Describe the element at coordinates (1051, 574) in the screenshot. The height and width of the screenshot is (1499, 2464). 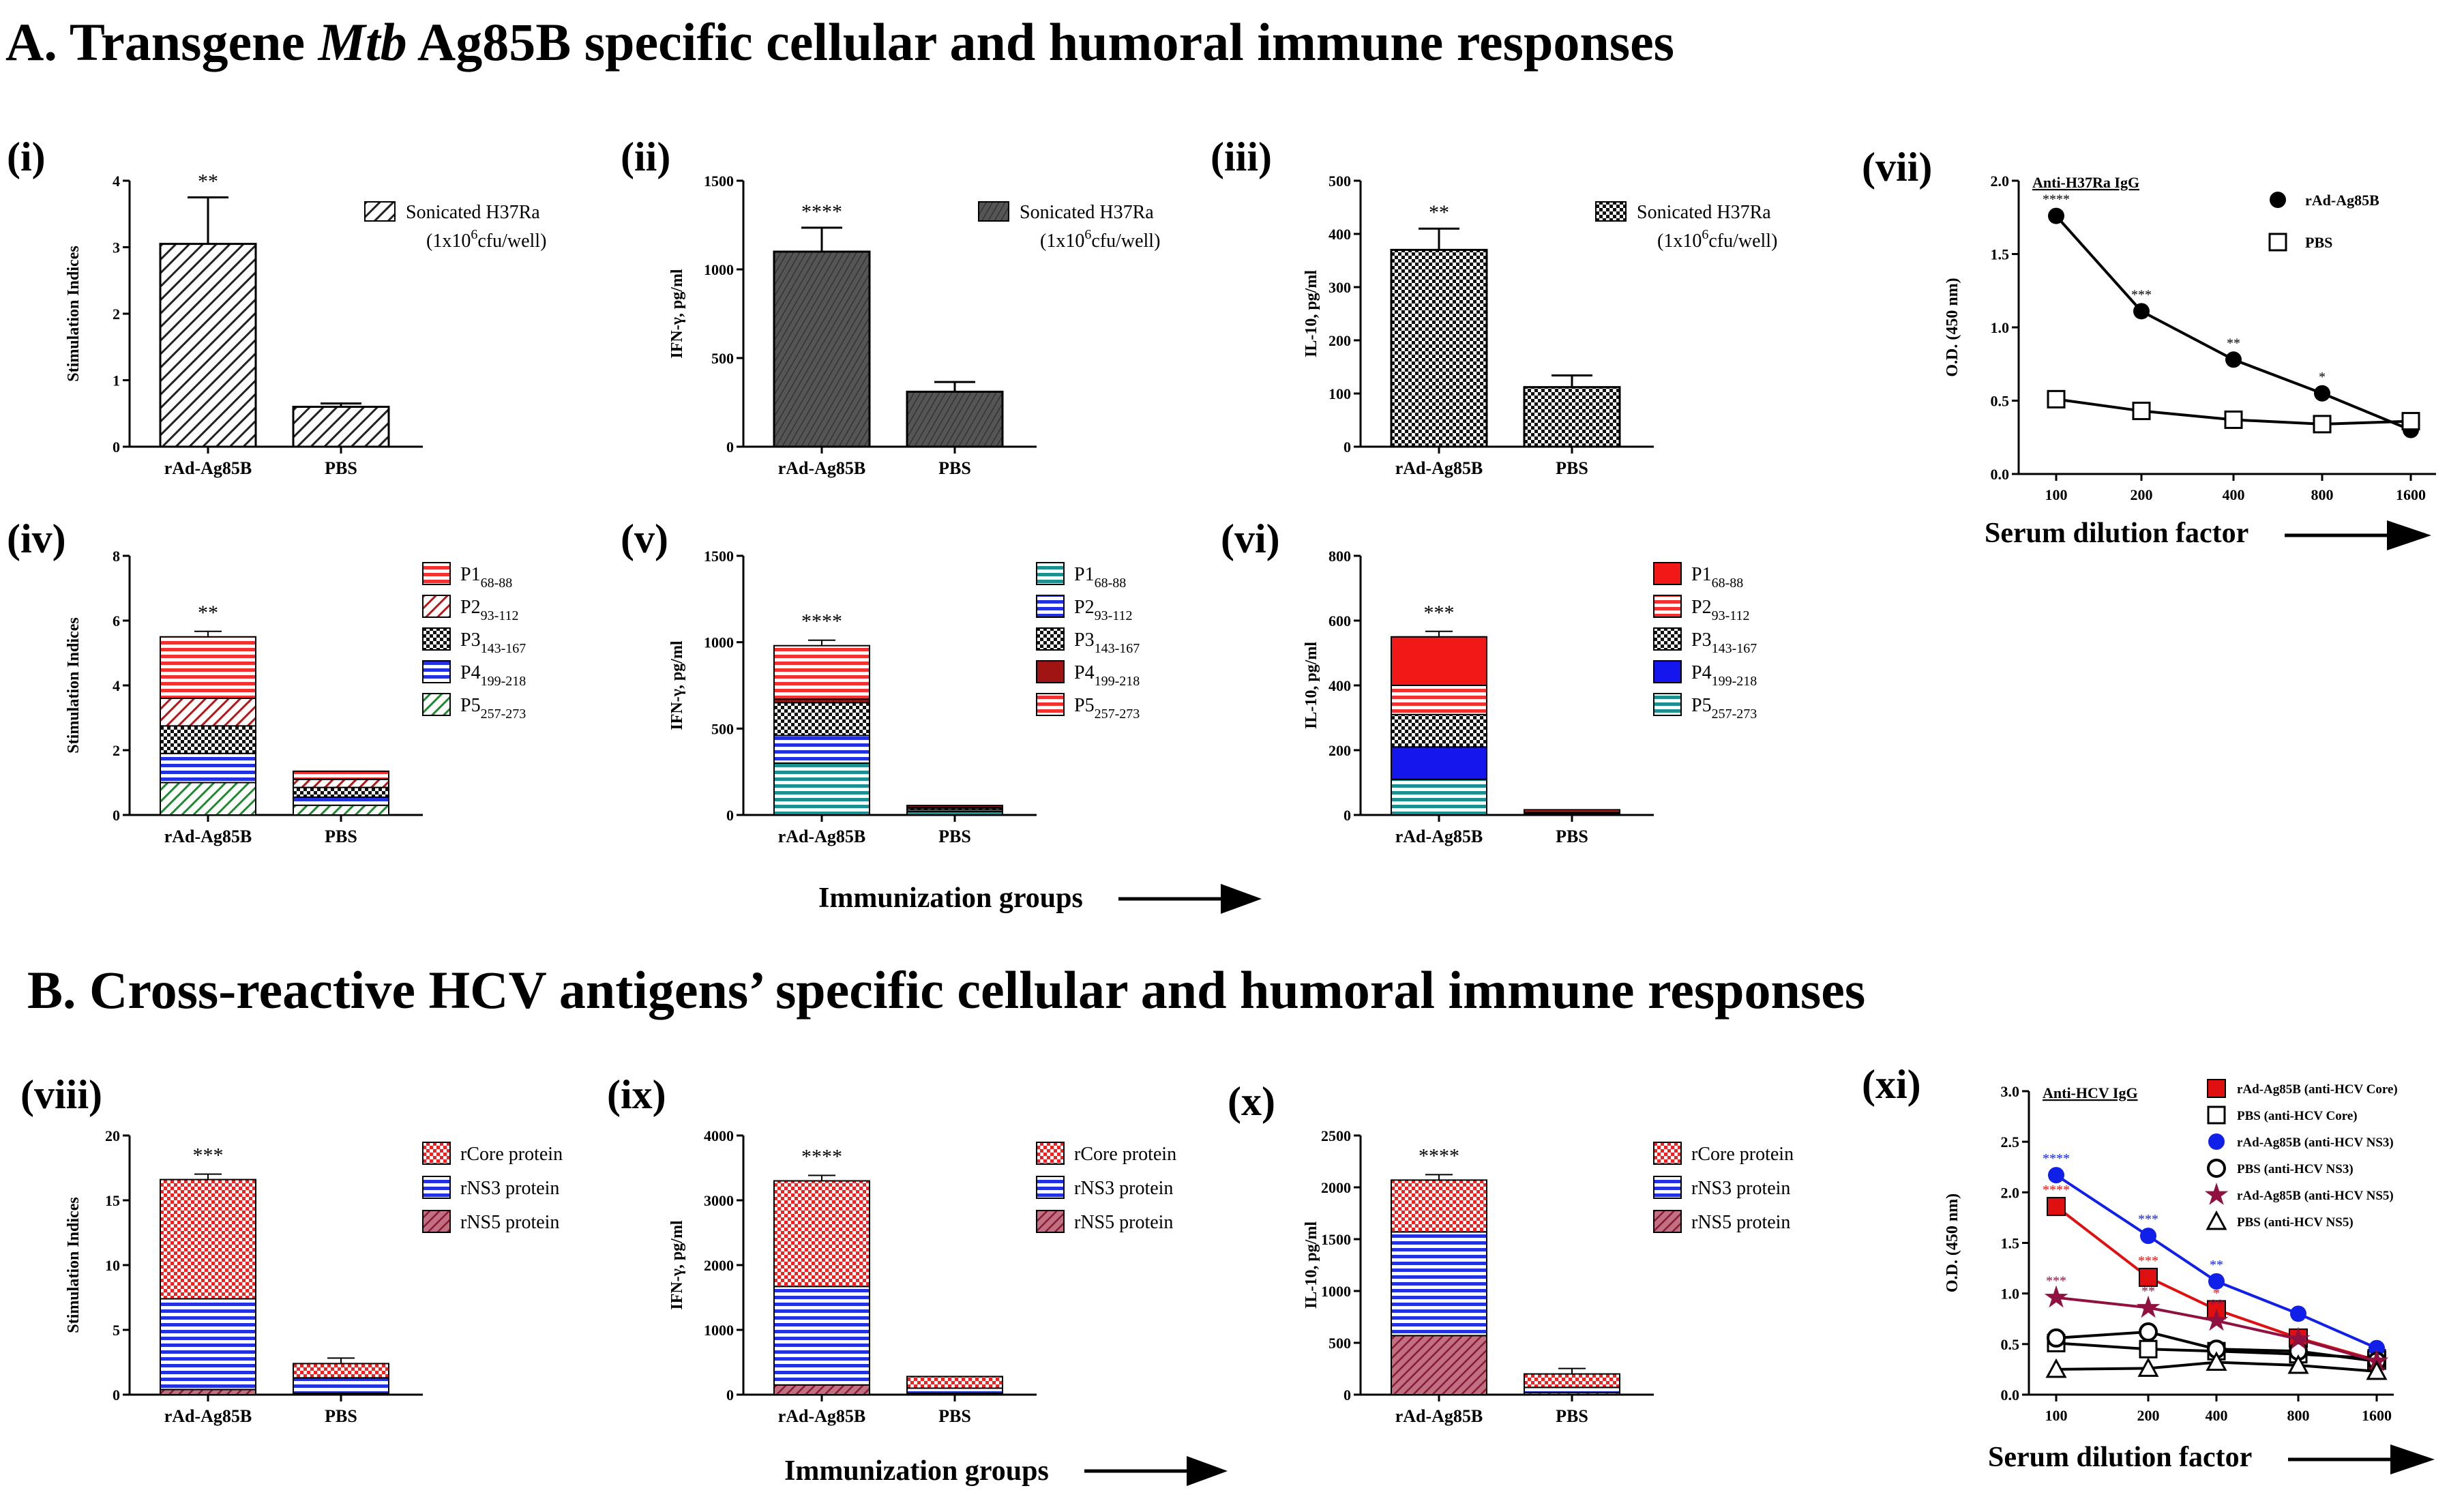
I see `legend-swatch-v-P1` at that location.